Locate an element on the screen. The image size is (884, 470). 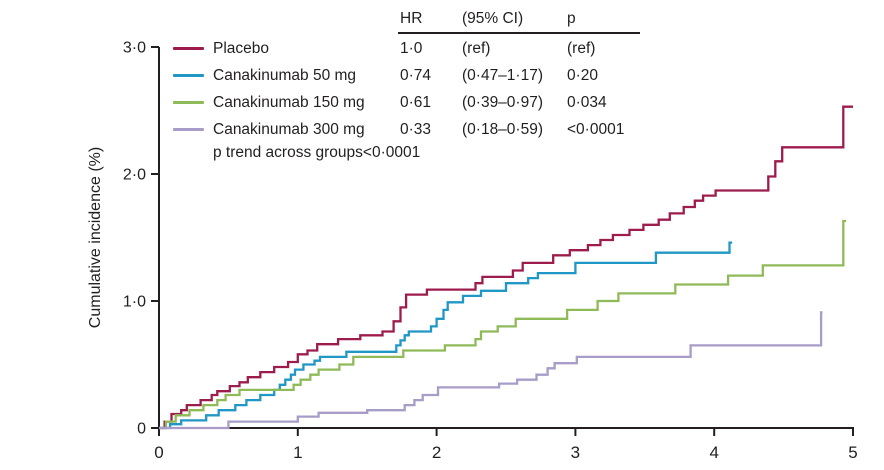
legend-label-300mg: Canakinumab 300 mg is located at coordinates (289, 129).